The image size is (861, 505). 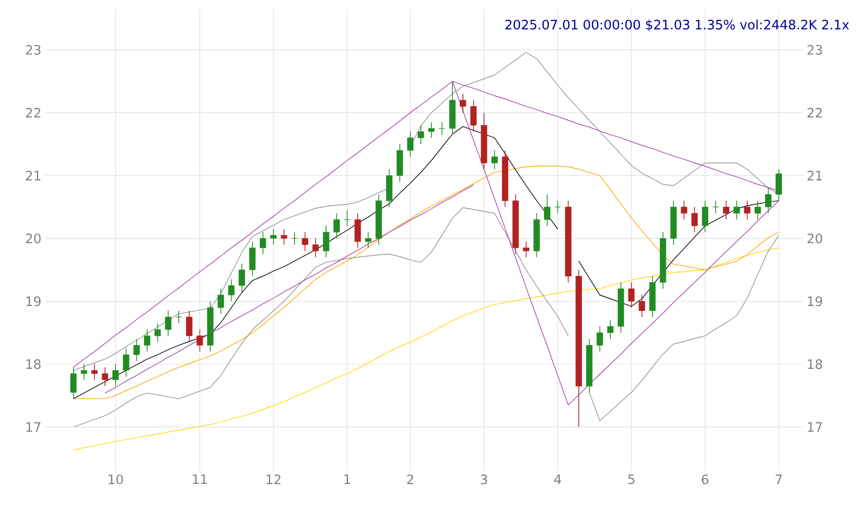 What do you see at coordinates (814, 113) in the screenshot?
I see `y2-tick-label: 22` at bounding box center [814, 113].